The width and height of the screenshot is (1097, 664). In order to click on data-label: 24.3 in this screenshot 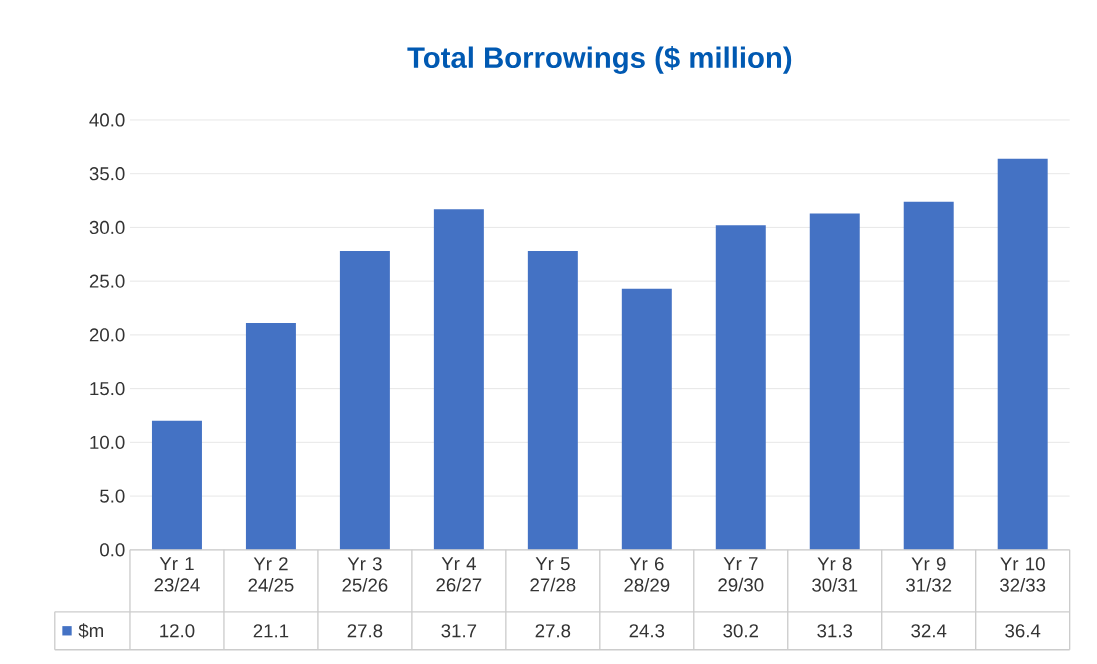, I will do `click(647, 631)`.